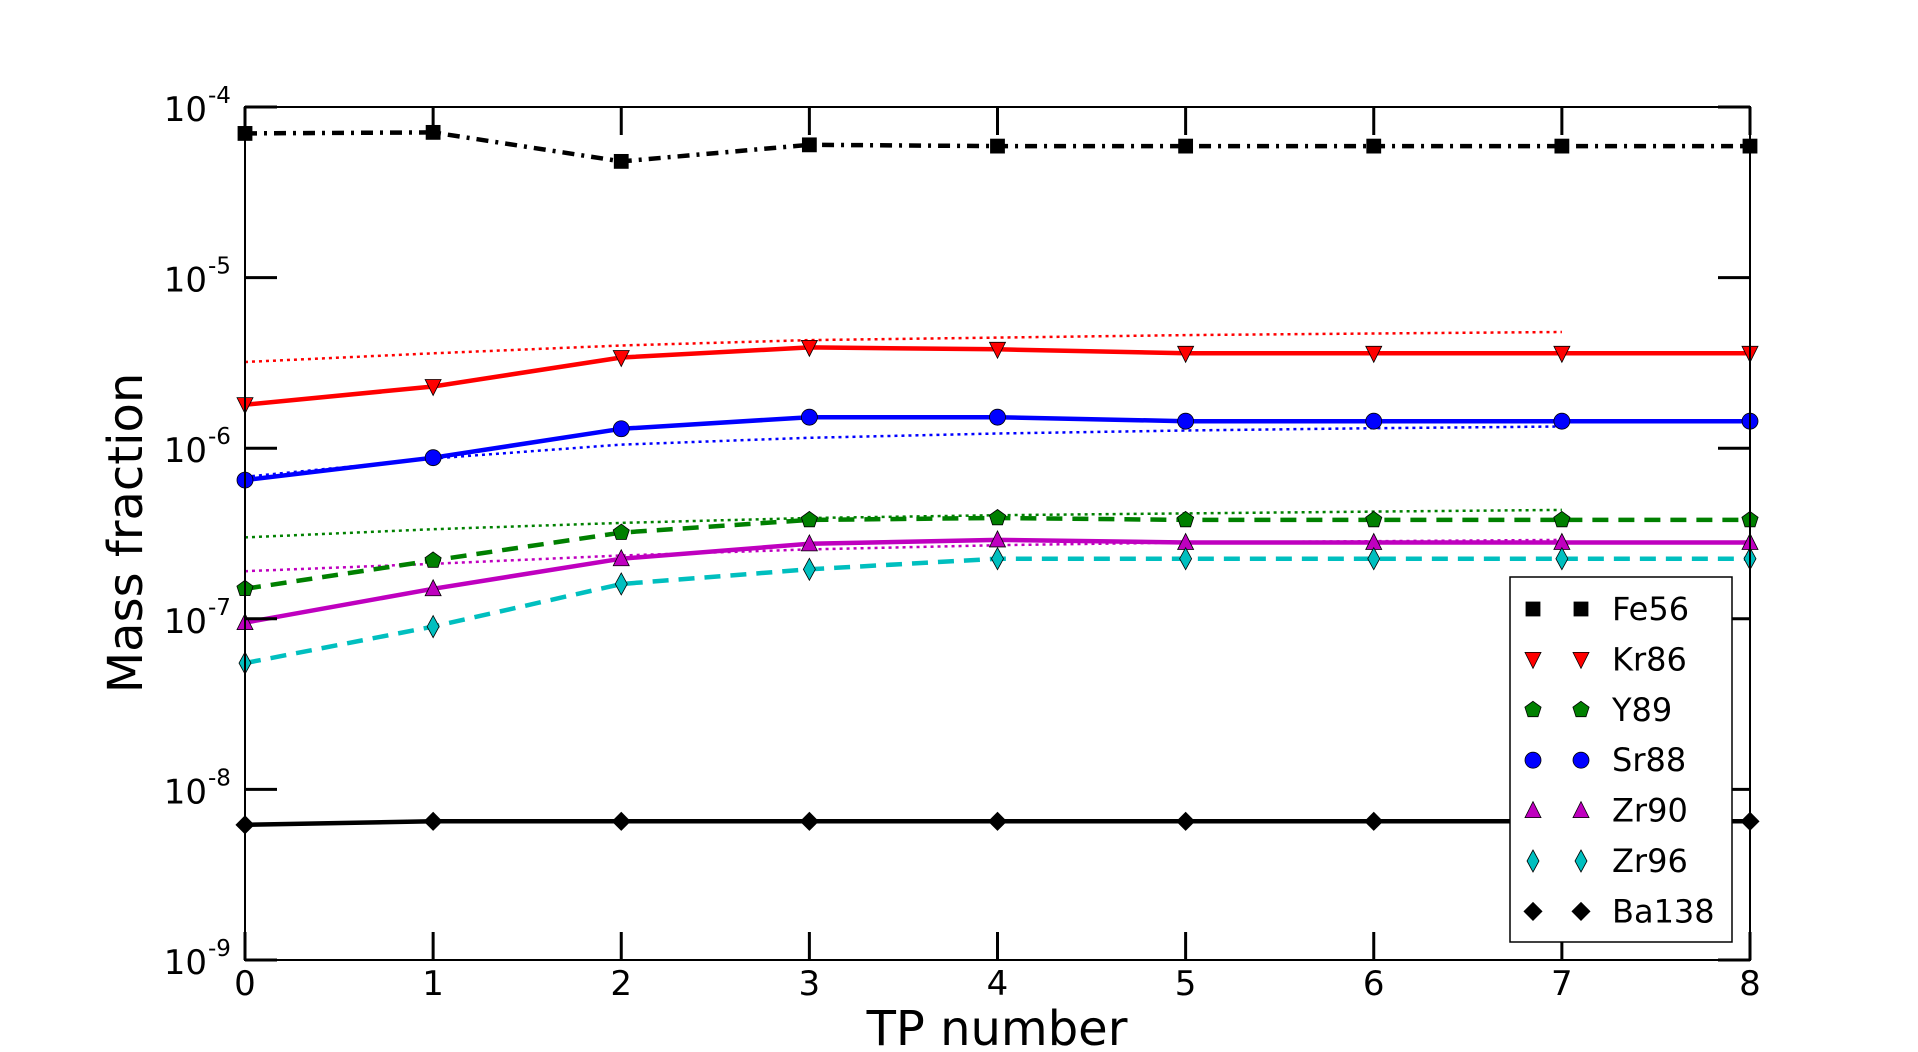 This screenshot has width=1918, height=1052. Describe the element at coordinates (1650, 609) in the screenshot. I see `legend-label-fe56: Fe56` at that location.